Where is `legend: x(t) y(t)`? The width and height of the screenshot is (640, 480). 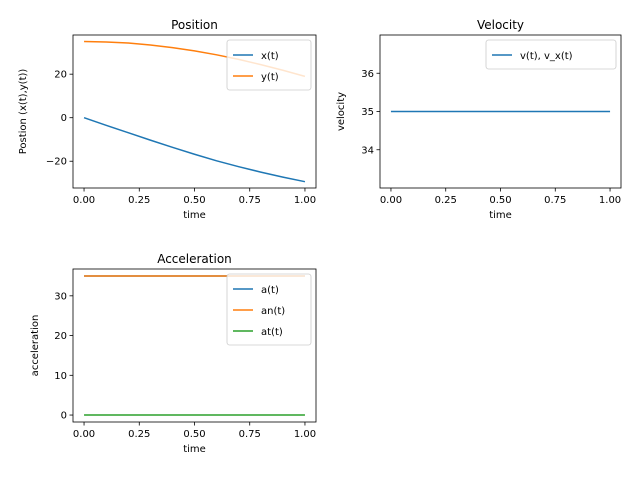 legend: x(t) y(t) is located at coordinates (269, 65).